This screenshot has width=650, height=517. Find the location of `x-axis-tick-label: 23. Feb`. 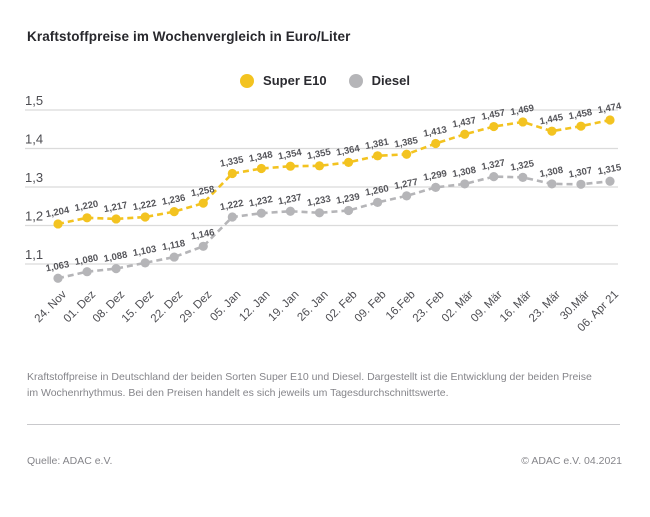

x-axis-tick-label: 23. Feb is located at coordinates (429, 307).